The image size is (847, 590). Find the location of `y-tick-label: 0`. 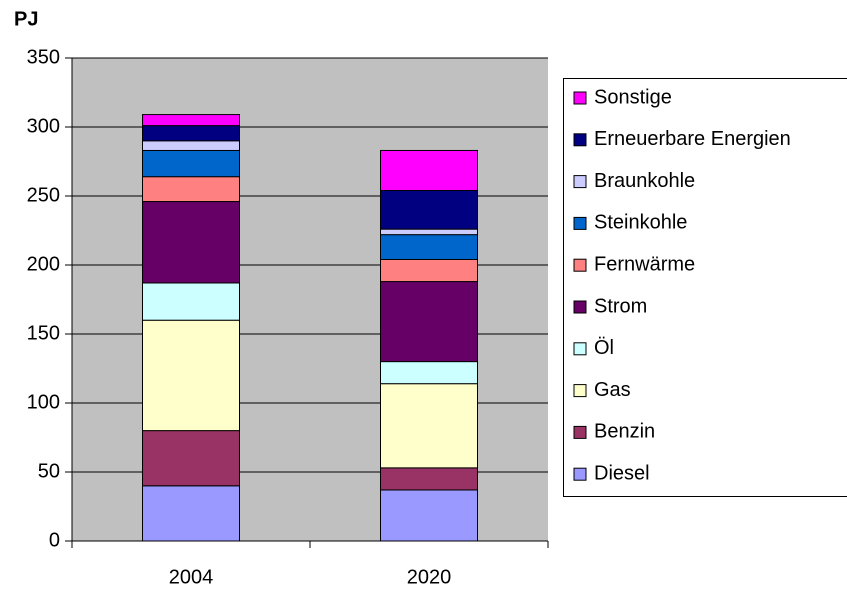

y-tick-label: 0 is located at coordinates (54, 540).